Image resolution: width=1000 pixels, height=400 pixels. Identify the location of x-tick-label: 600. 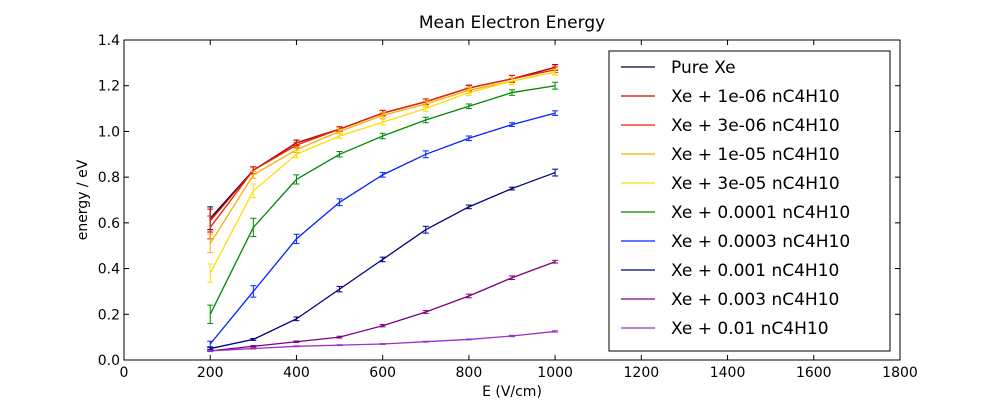
(382, 373).